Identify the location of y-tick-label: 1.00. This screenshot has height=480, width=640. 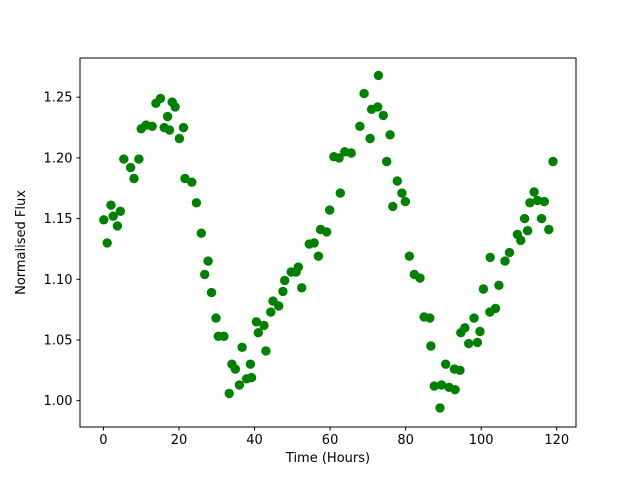
(58, 401).